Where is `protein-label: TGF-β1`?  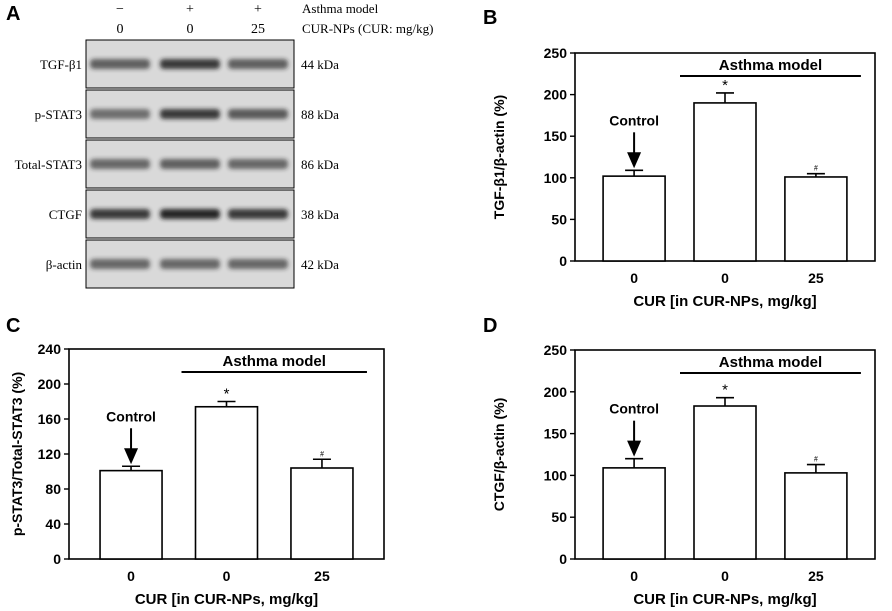
protein-label: TGF-β1 is located at coordinates (61, 64).